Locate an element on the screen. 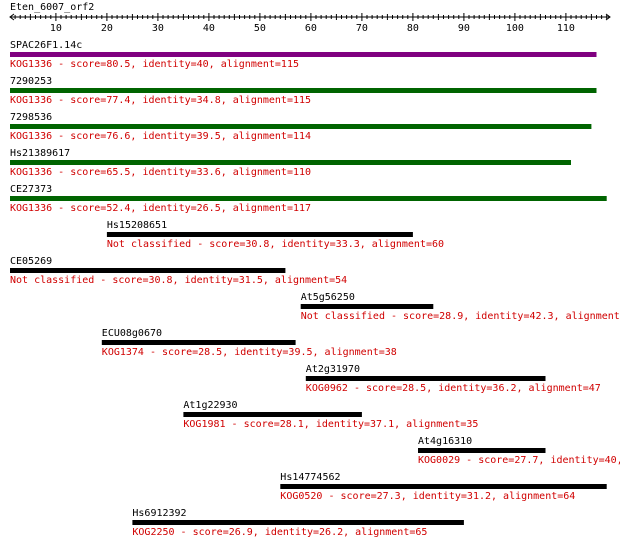  hit-name: 7290253 is located at coordinates (31, 81).